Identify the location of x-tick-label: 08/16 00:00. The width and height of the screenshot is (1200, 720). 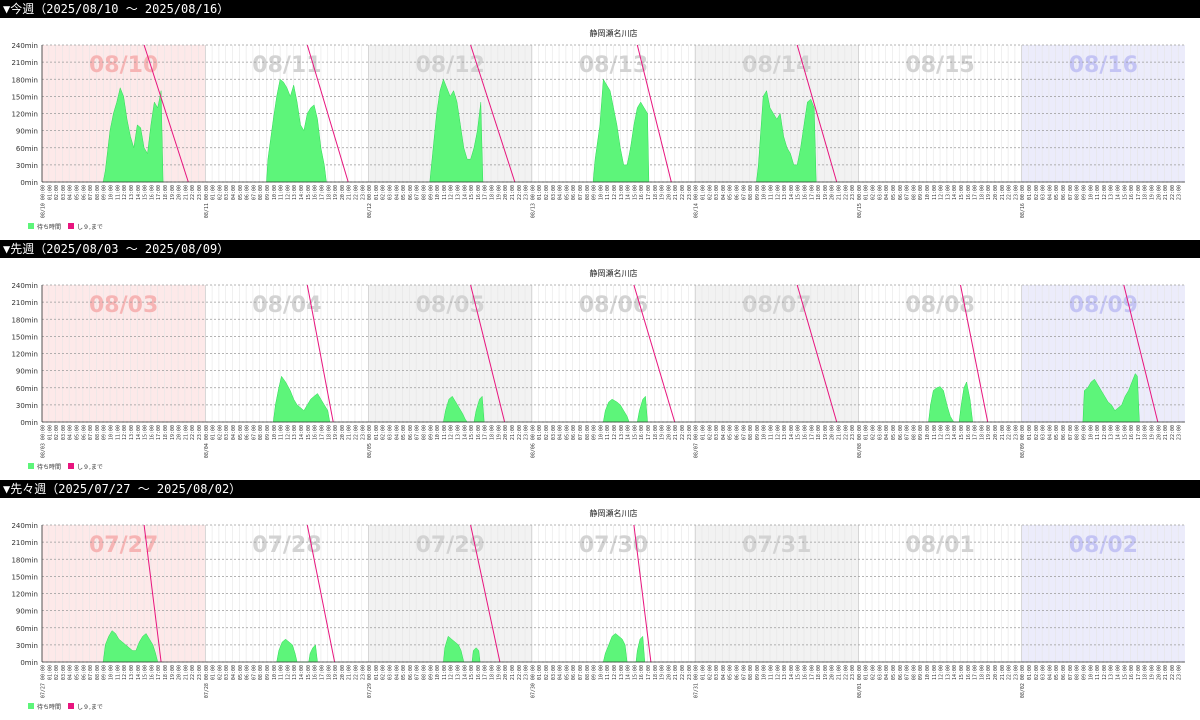
(1023, 201).